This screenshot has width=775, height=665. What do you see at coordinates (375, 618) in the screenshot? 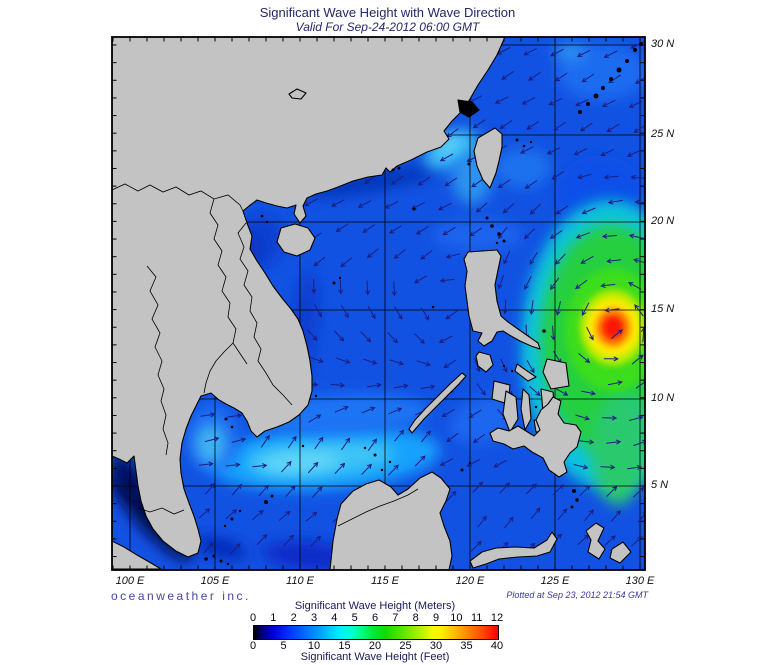
I see `legend-meters-tick: 6` at bounding box center [375, 618].